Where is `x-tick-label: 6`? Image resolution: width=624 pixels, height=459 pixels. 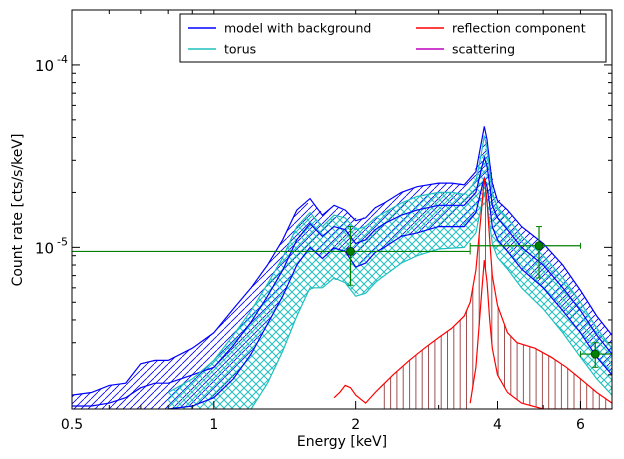
x-tick-label: 6 is located at coordinates (580, 425).